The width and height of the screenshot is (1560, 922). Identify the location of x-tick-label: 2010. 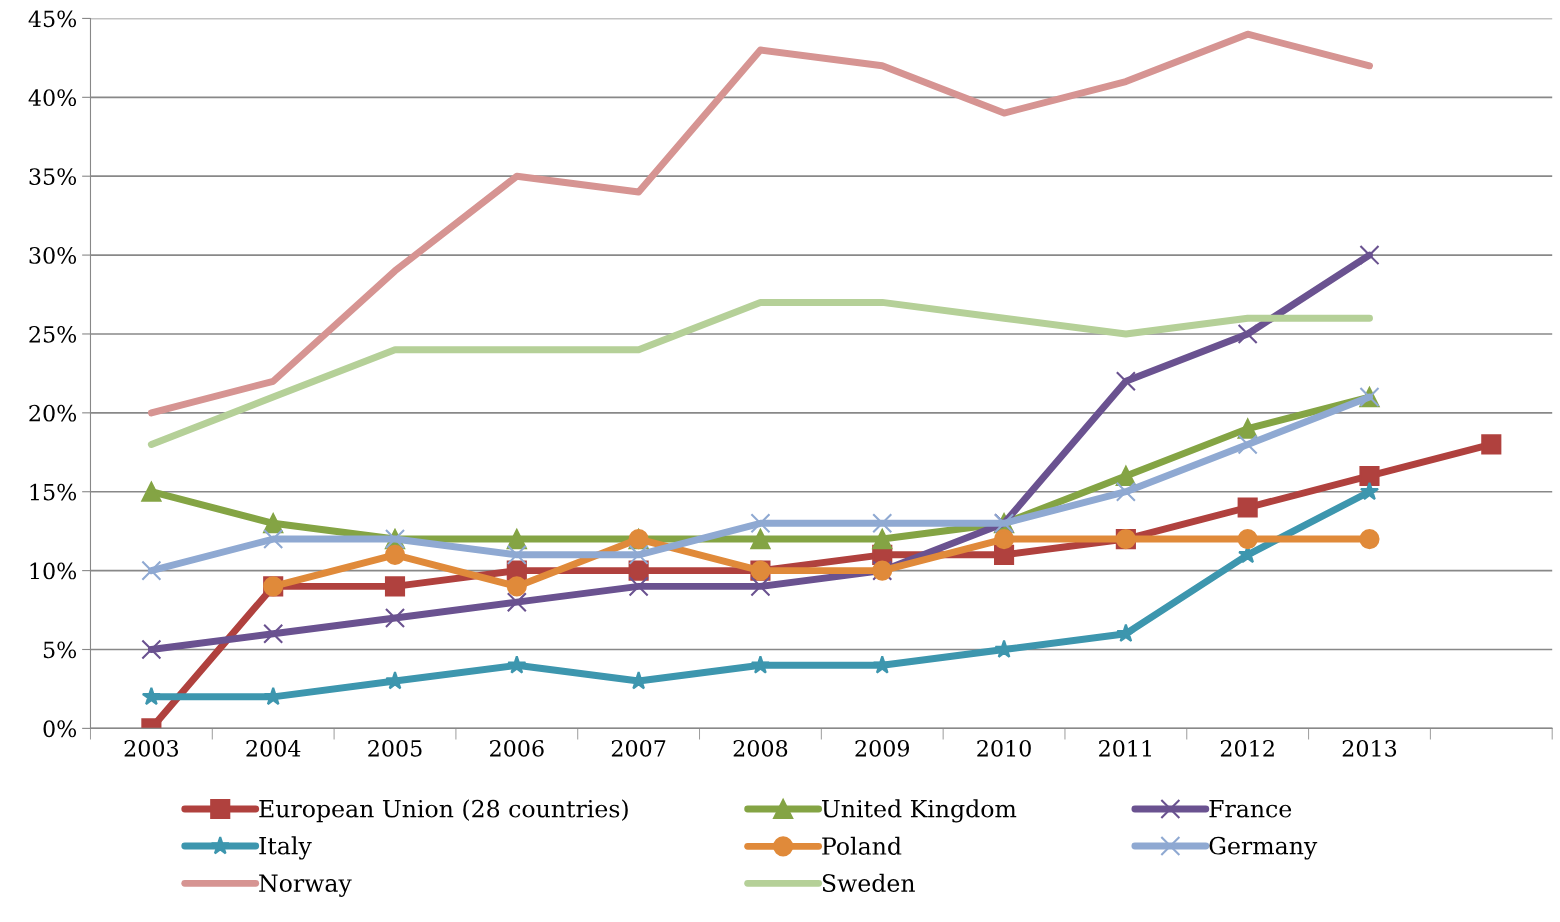
(1004, 748).